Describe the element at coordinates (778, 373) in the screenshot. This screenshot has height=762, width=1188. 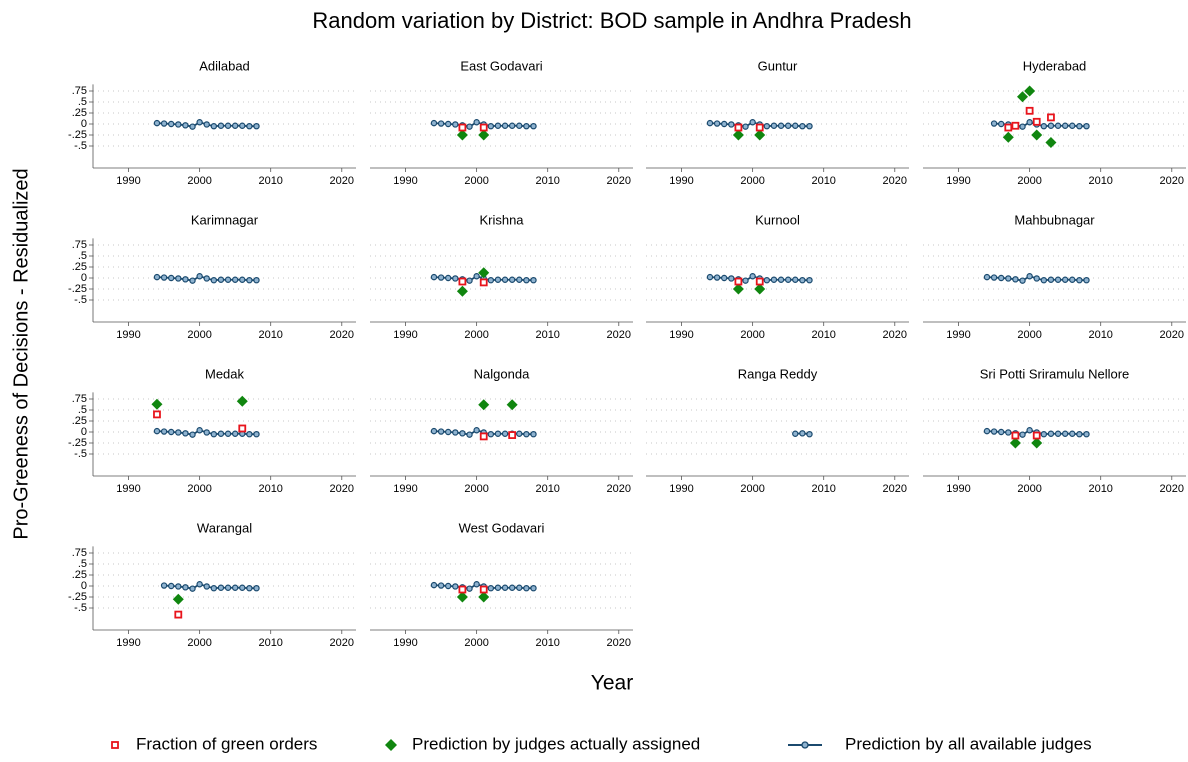
I see `panel-title: Ranga Reddy` at that location.